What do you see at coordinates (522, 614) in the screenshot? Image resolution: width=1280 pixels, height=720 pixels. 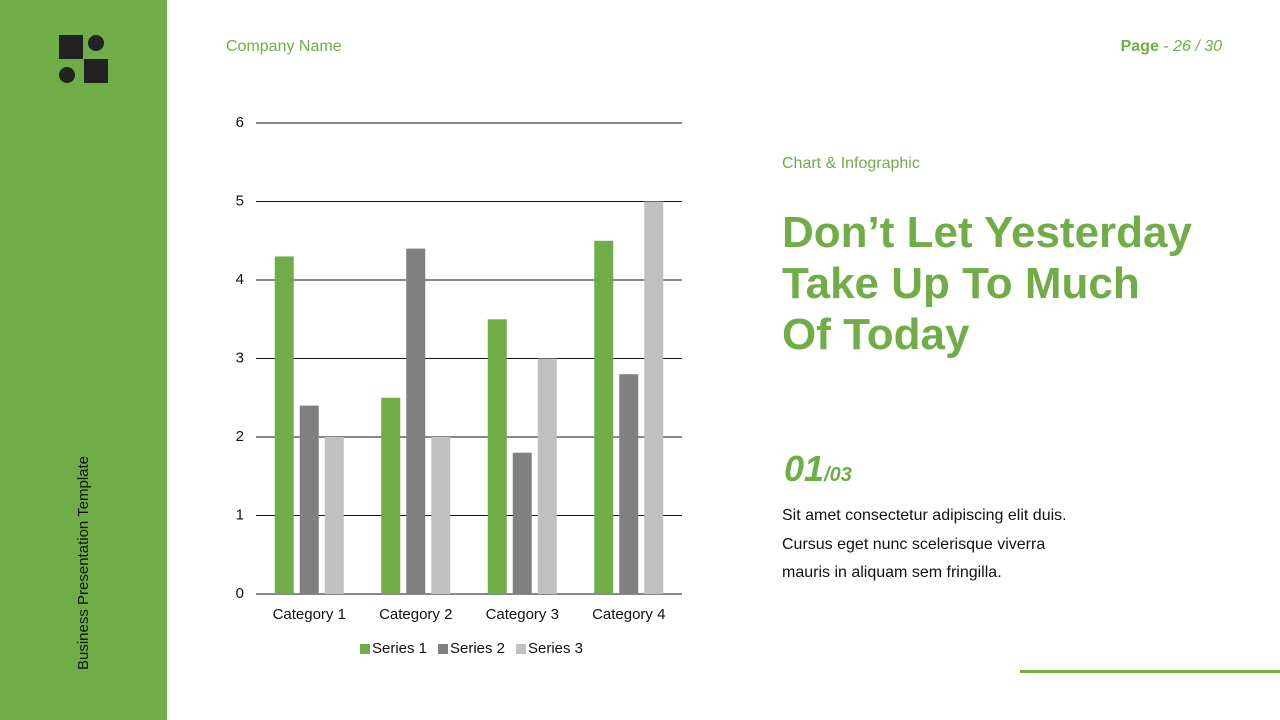 I see `x-tick-label: Category 3` at bounding box center [522, 614].